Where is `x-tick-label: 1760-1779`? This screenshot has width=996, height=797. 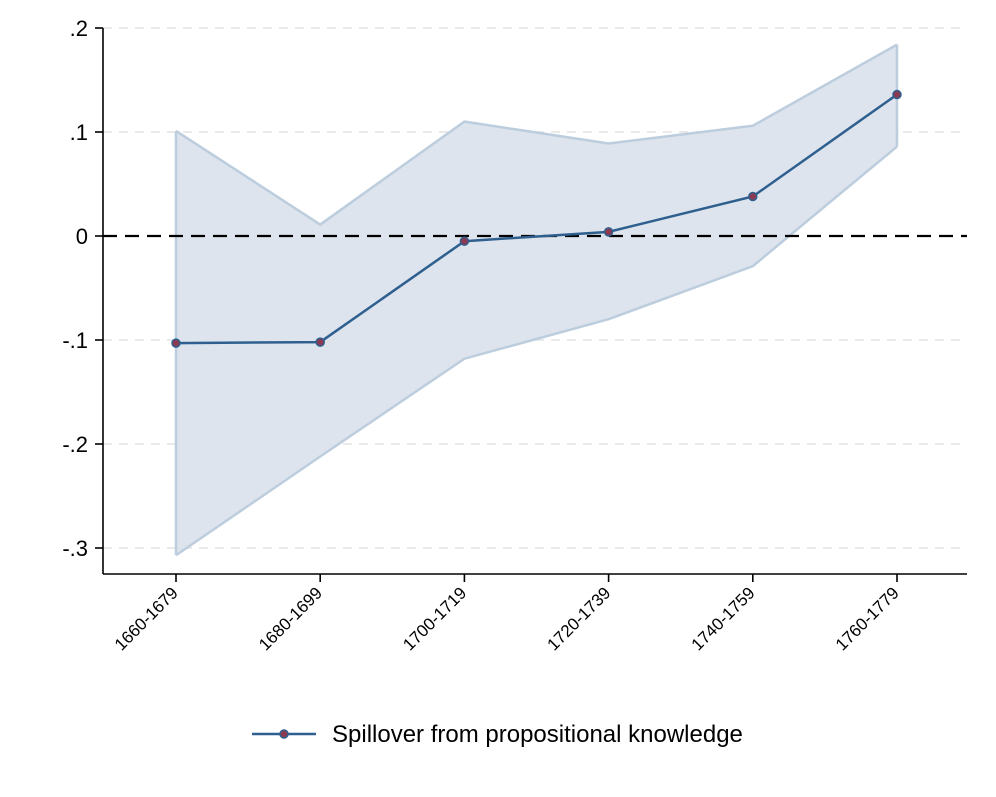 x-tick-label: 1760-1779 is located at coordinates (867, 618).